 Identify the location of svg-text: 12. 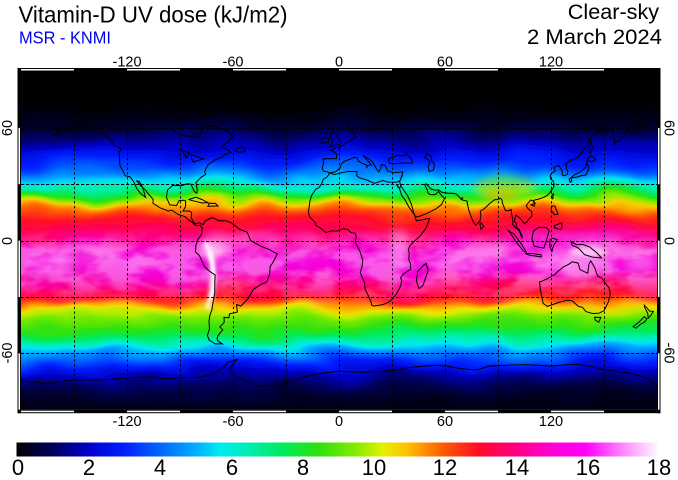
(445, 467).